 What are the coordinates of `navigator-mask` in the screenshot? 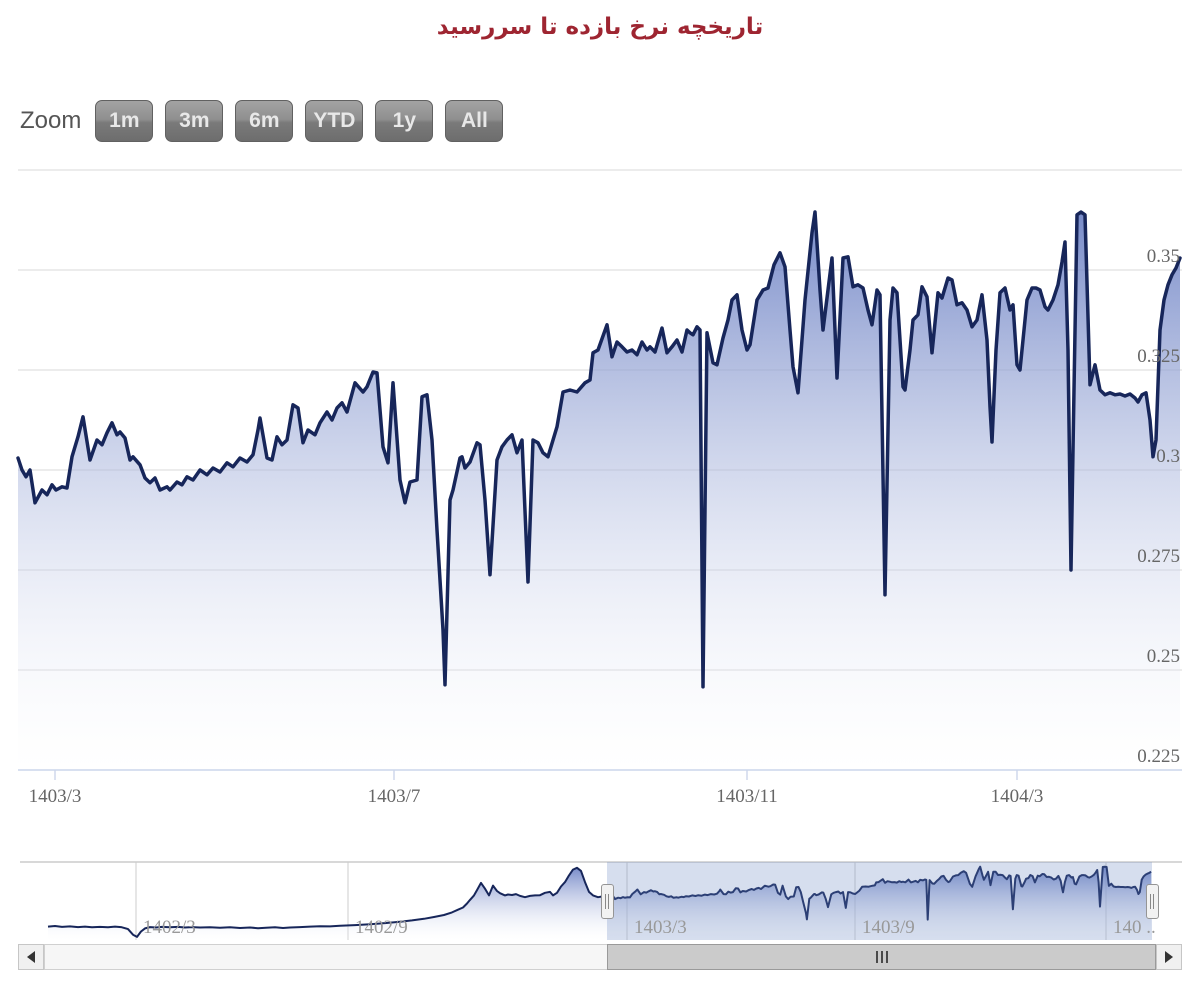 It's located at (879, 901).